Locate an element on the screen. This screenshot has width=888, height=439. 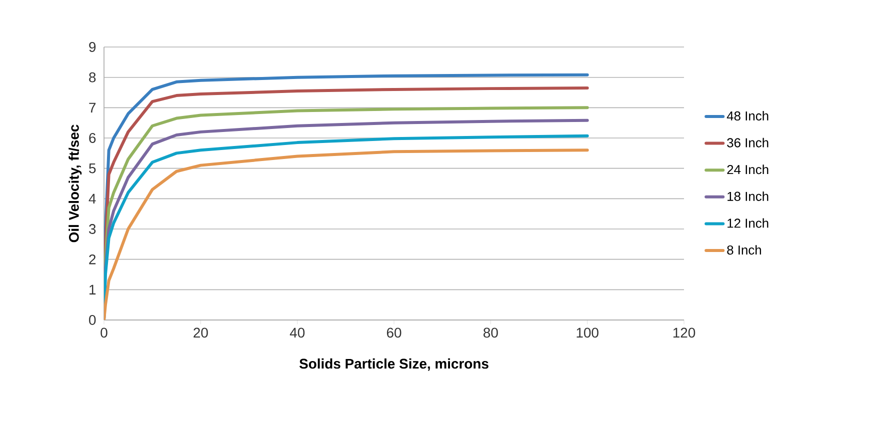
y-tick-label: 3 is located at coordinates (92, 229).